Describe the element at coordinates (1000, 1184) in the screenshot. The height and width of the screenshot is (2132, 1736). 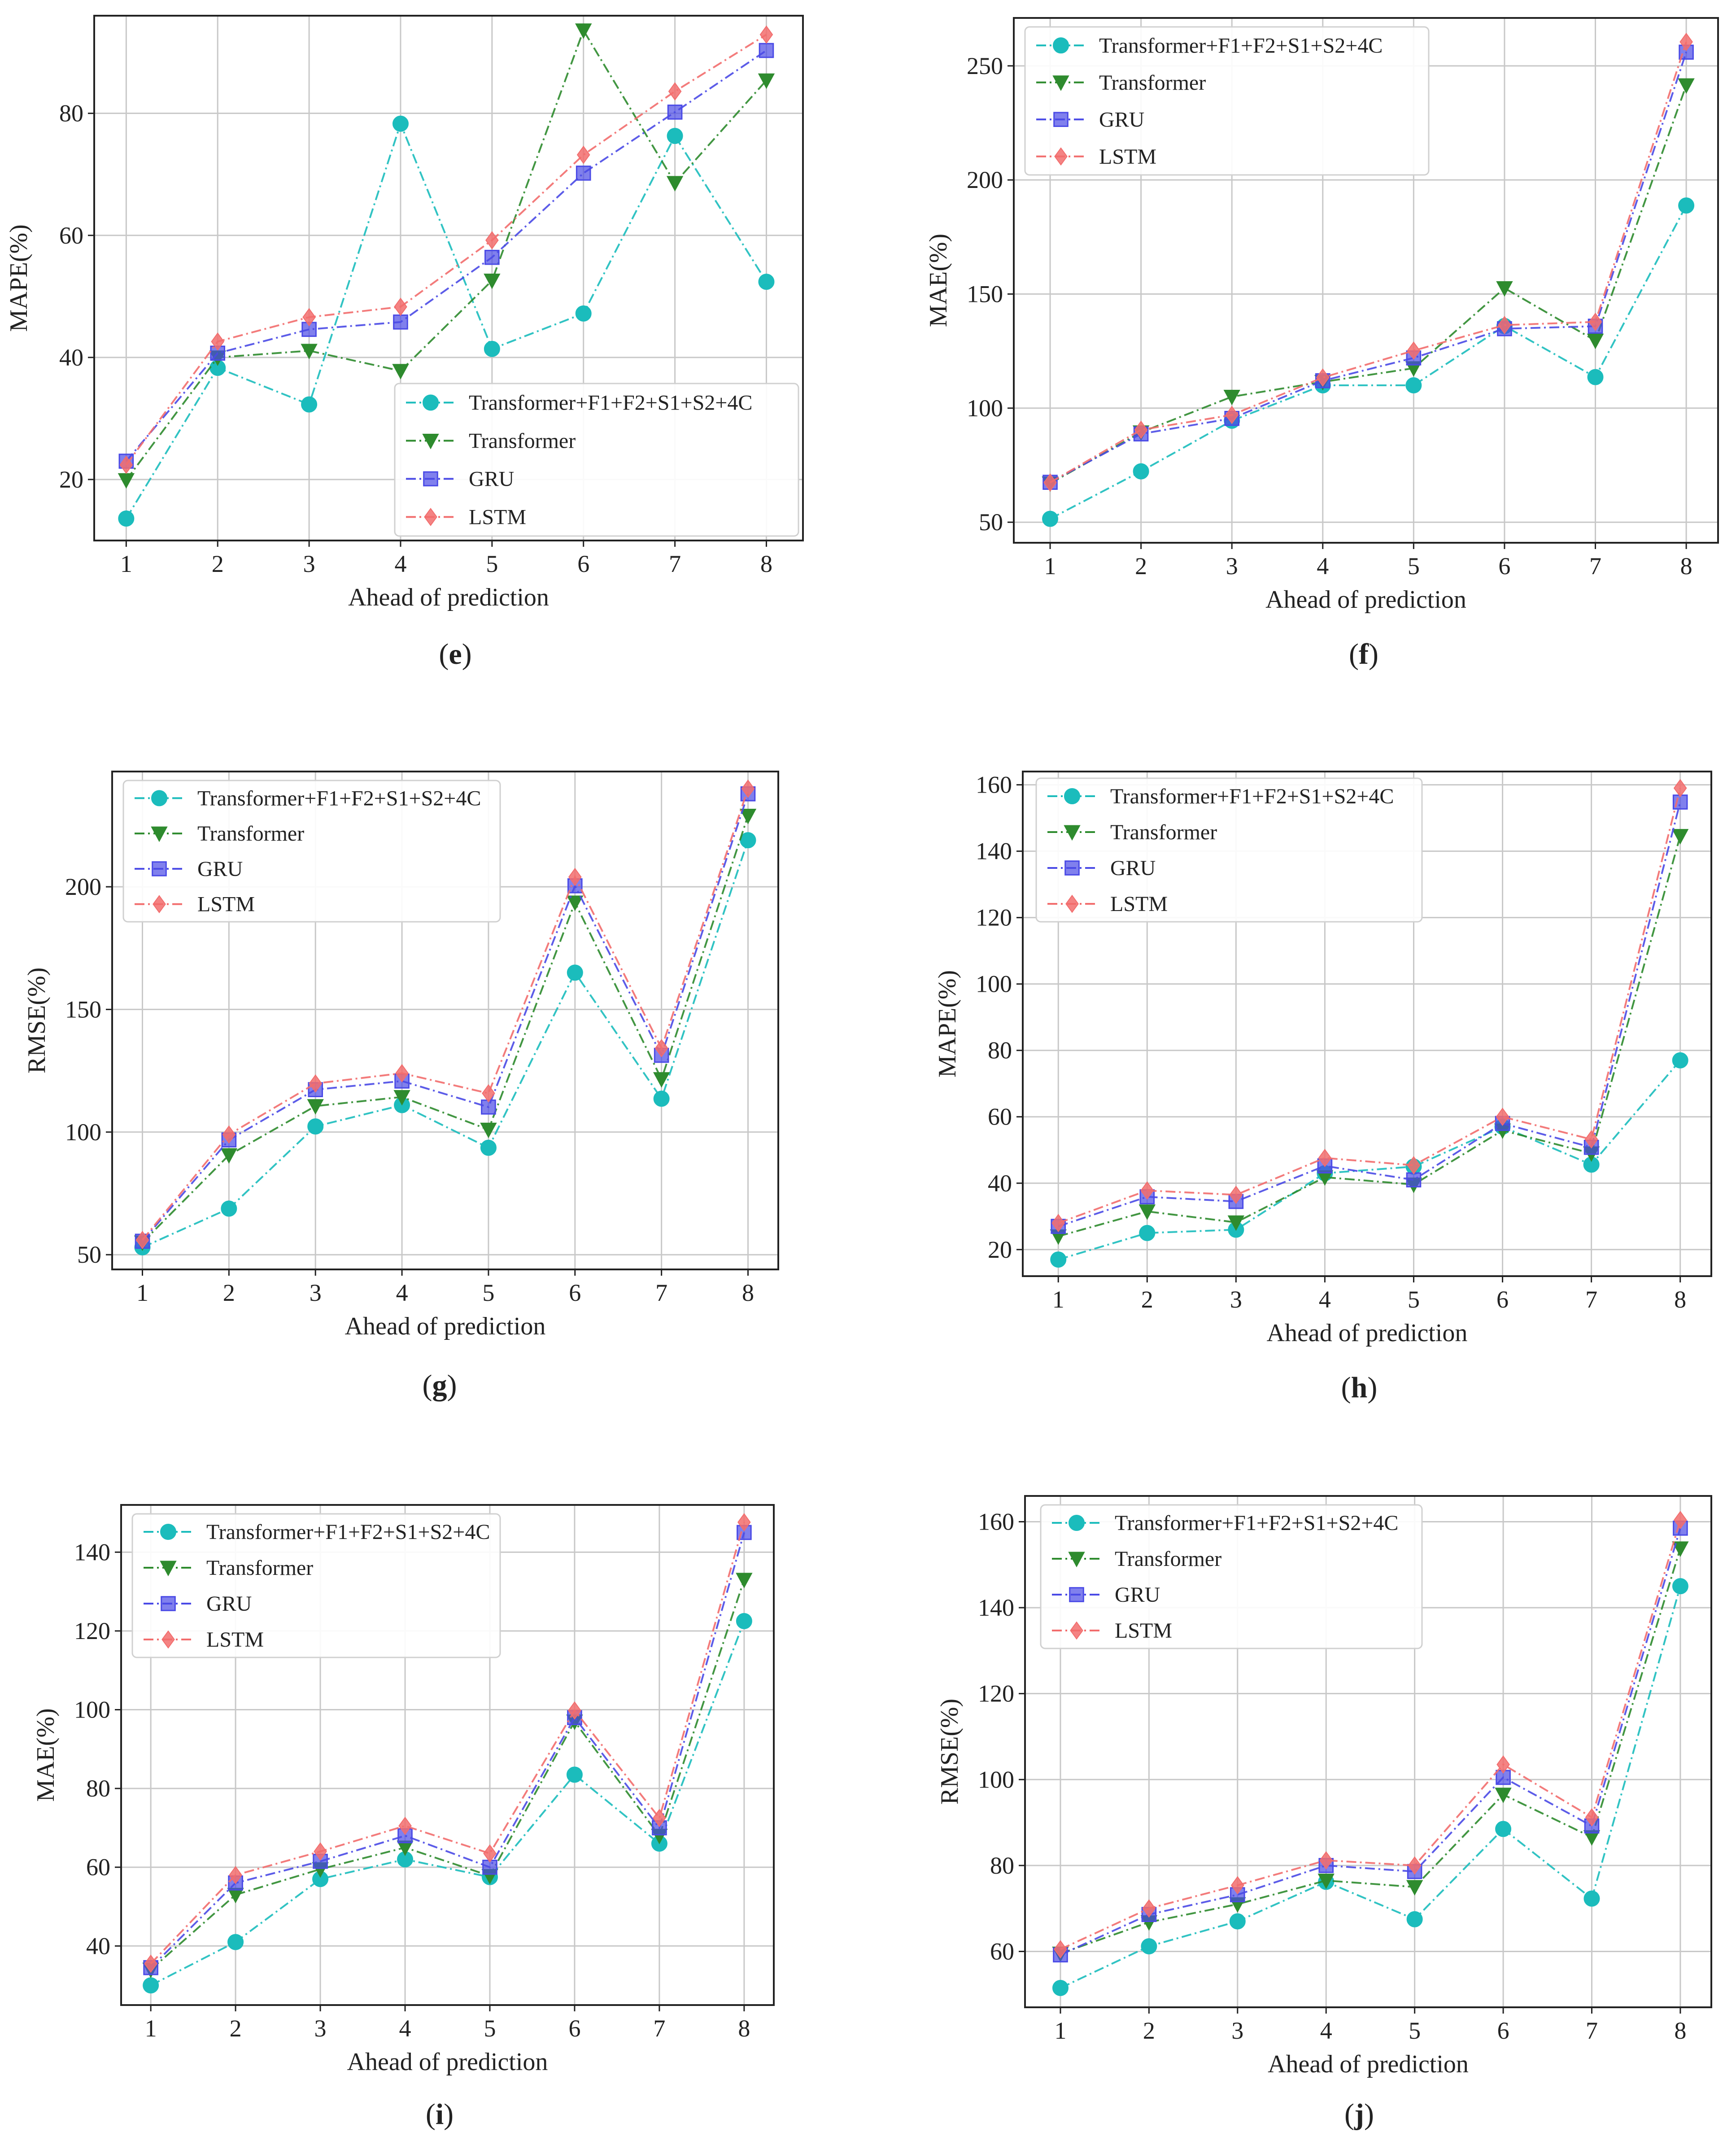
I see `y-tick-label: 40` at that location.